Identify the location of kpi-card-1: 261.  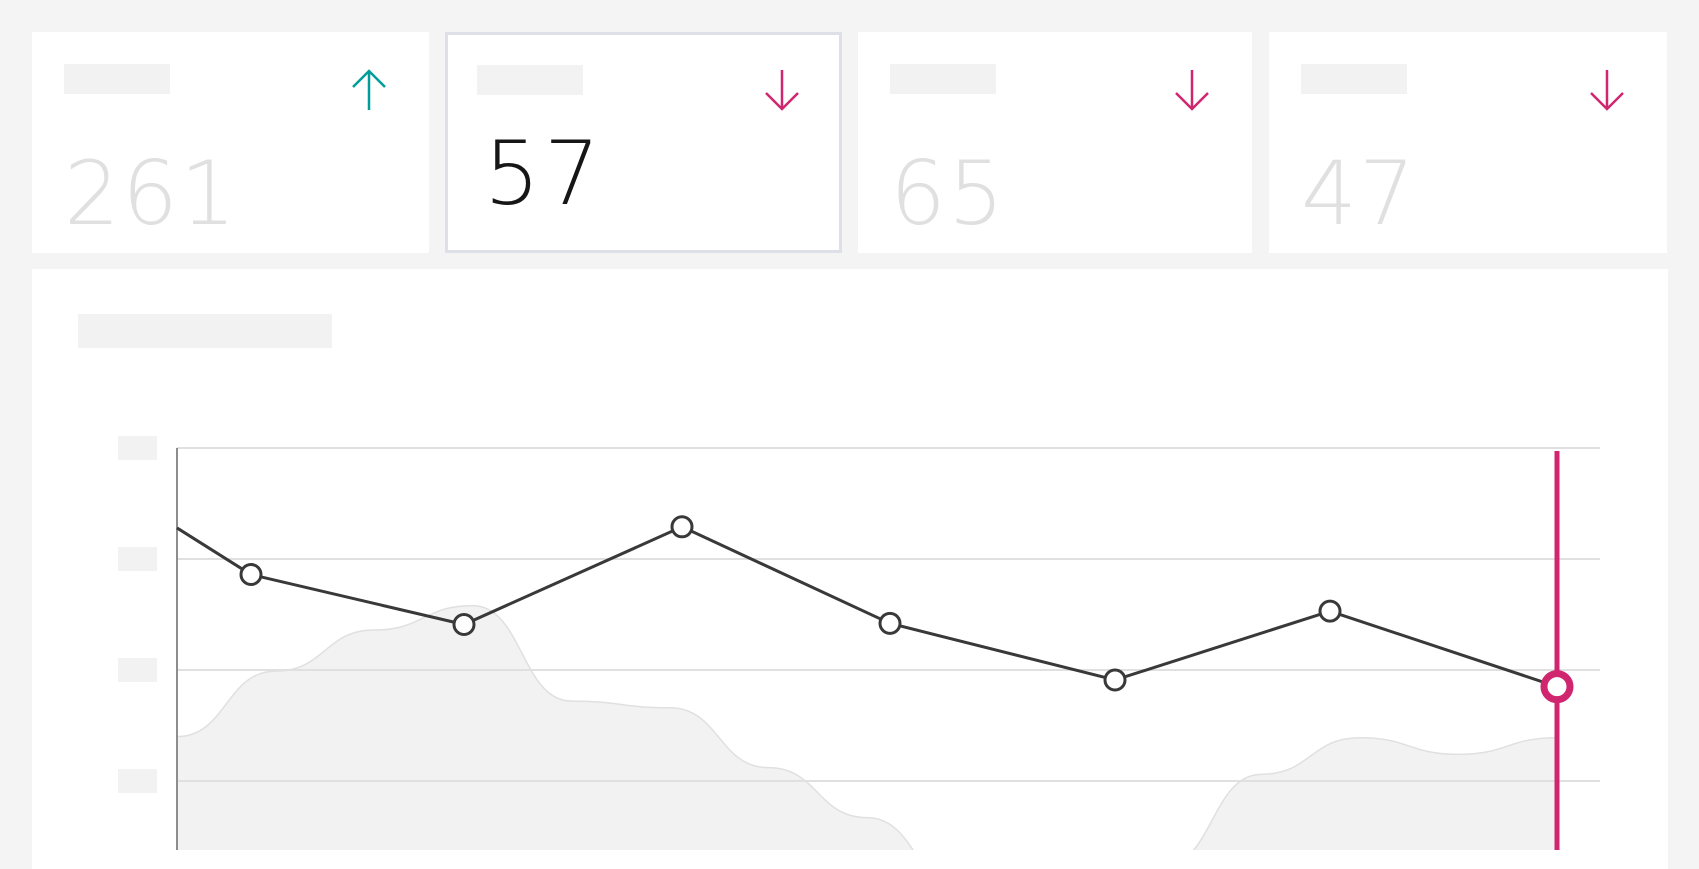
(230, 142).